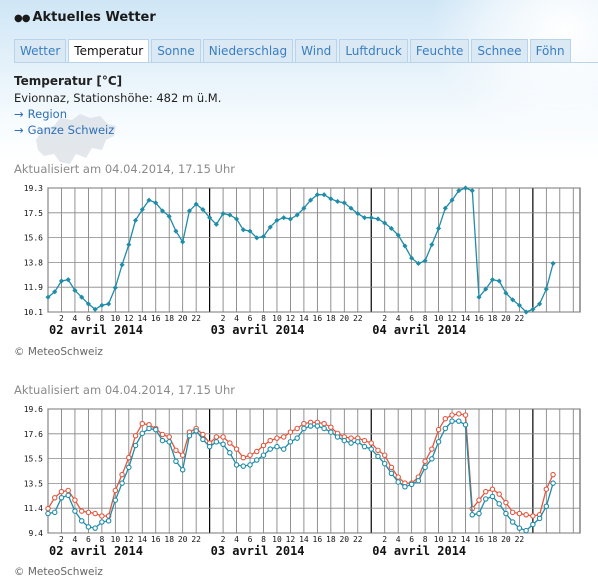  What do you see at coordinates (550, 50) in the screenshot?
I see `tab-foehn: Föhn` at bounding box center [550, 50].